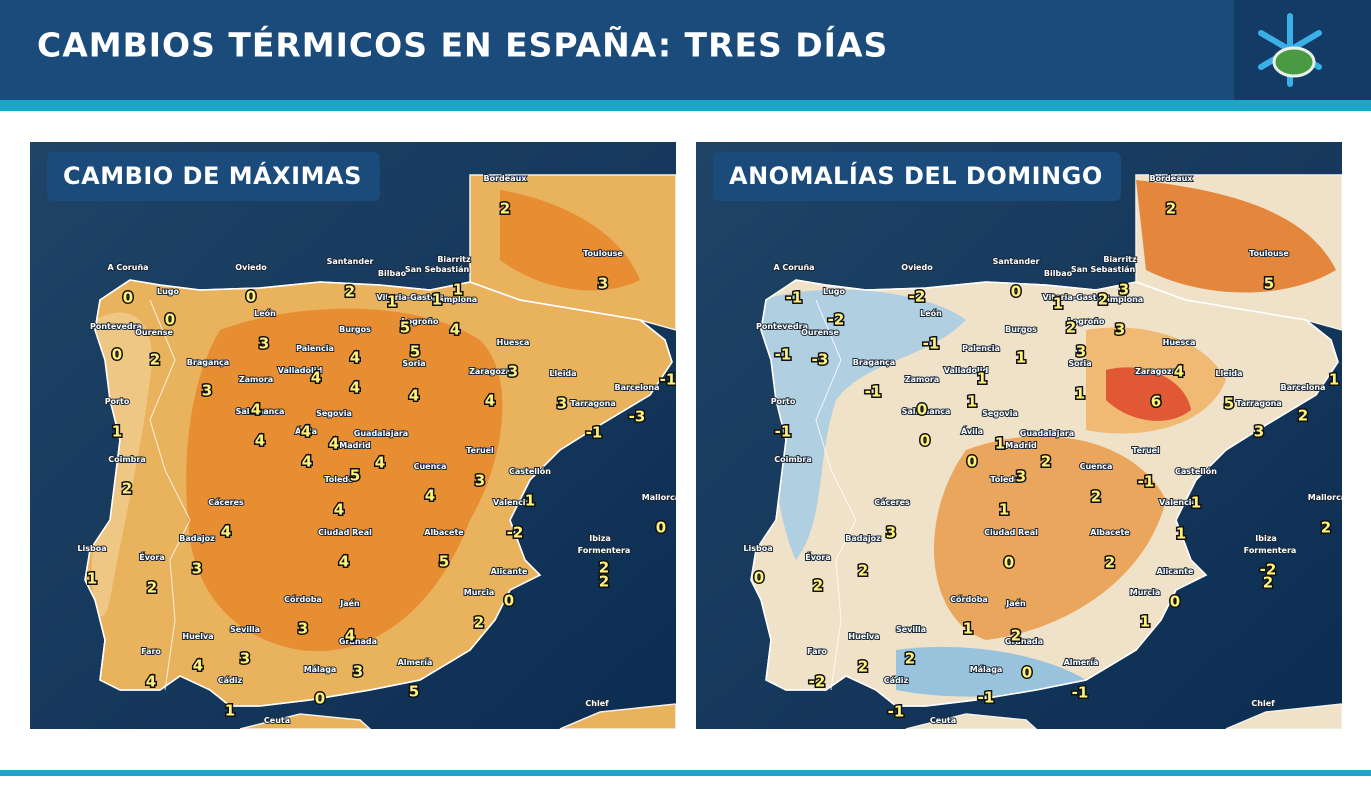  I want to click on city-label: Sevilla, so click(911, 629).